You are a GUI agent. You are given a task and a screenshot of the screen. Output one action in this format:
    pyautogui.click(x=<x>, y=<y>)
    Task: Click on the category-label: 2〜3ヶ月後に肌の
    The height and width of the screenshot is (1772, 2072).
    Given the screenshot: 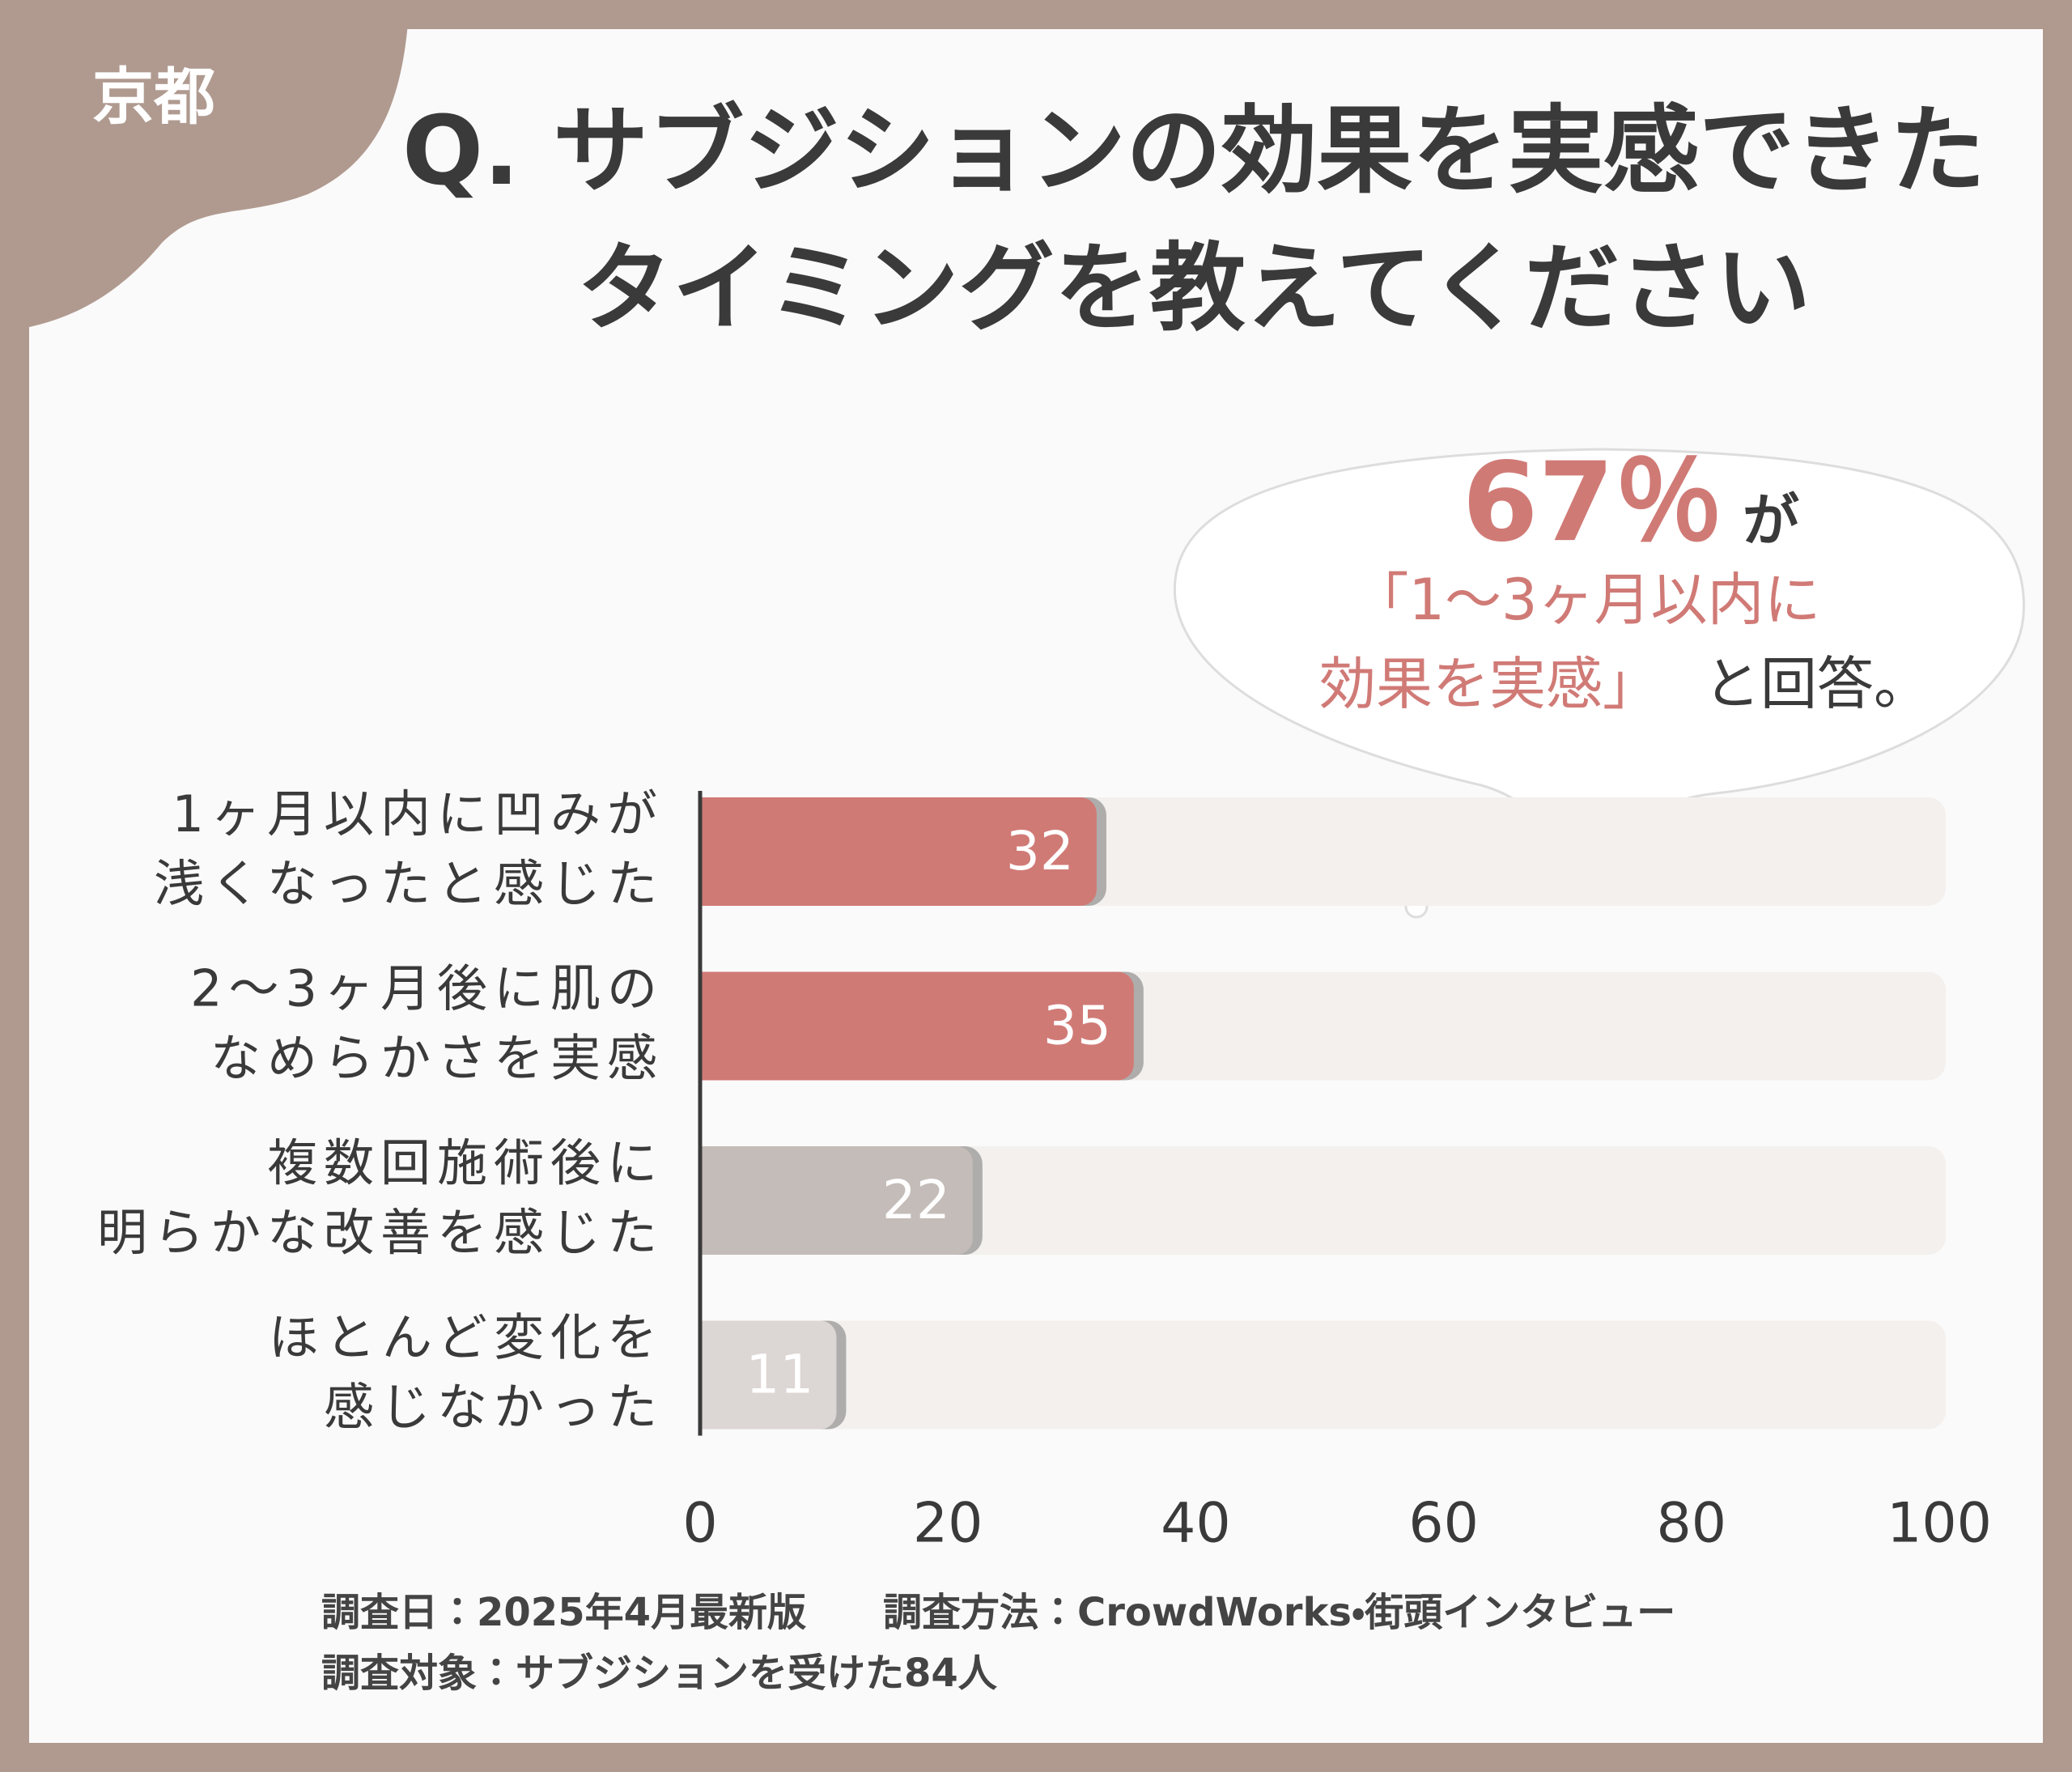 What is the action you would take?
    pyautogui.click(x=427, y=989)
    